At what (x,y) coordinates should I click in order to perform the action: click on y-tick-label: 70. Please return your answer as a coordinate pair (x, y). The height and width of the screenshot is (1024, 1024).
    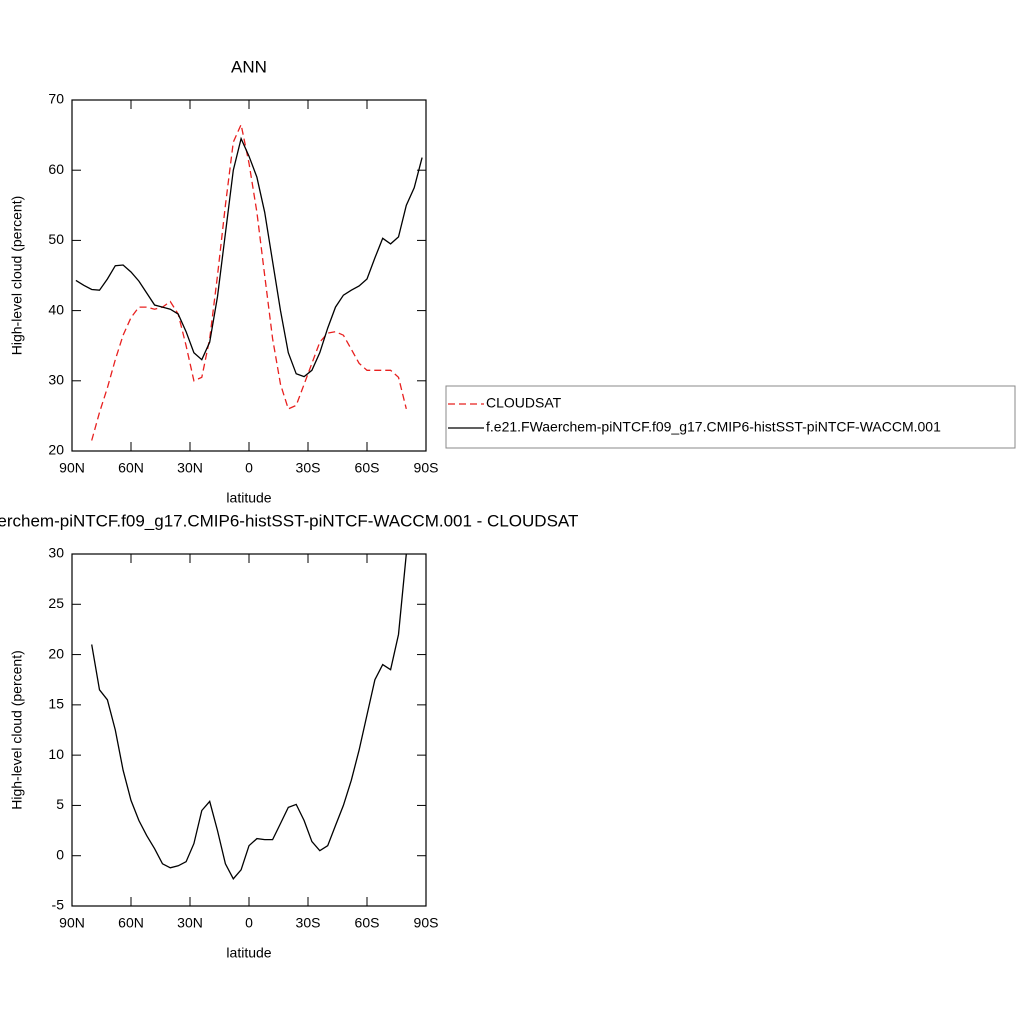
    Looking at the image, I should click on (56, 99).